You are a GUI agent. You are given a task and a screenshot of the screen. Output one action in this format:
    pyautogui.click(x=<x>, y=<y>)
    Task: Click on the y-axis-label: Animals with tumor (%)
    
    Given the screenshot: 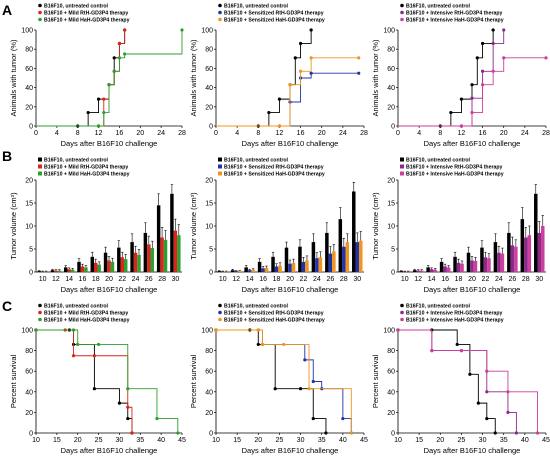 What is the action you would take?
    pyautogui.click(x=193, y=78)
    